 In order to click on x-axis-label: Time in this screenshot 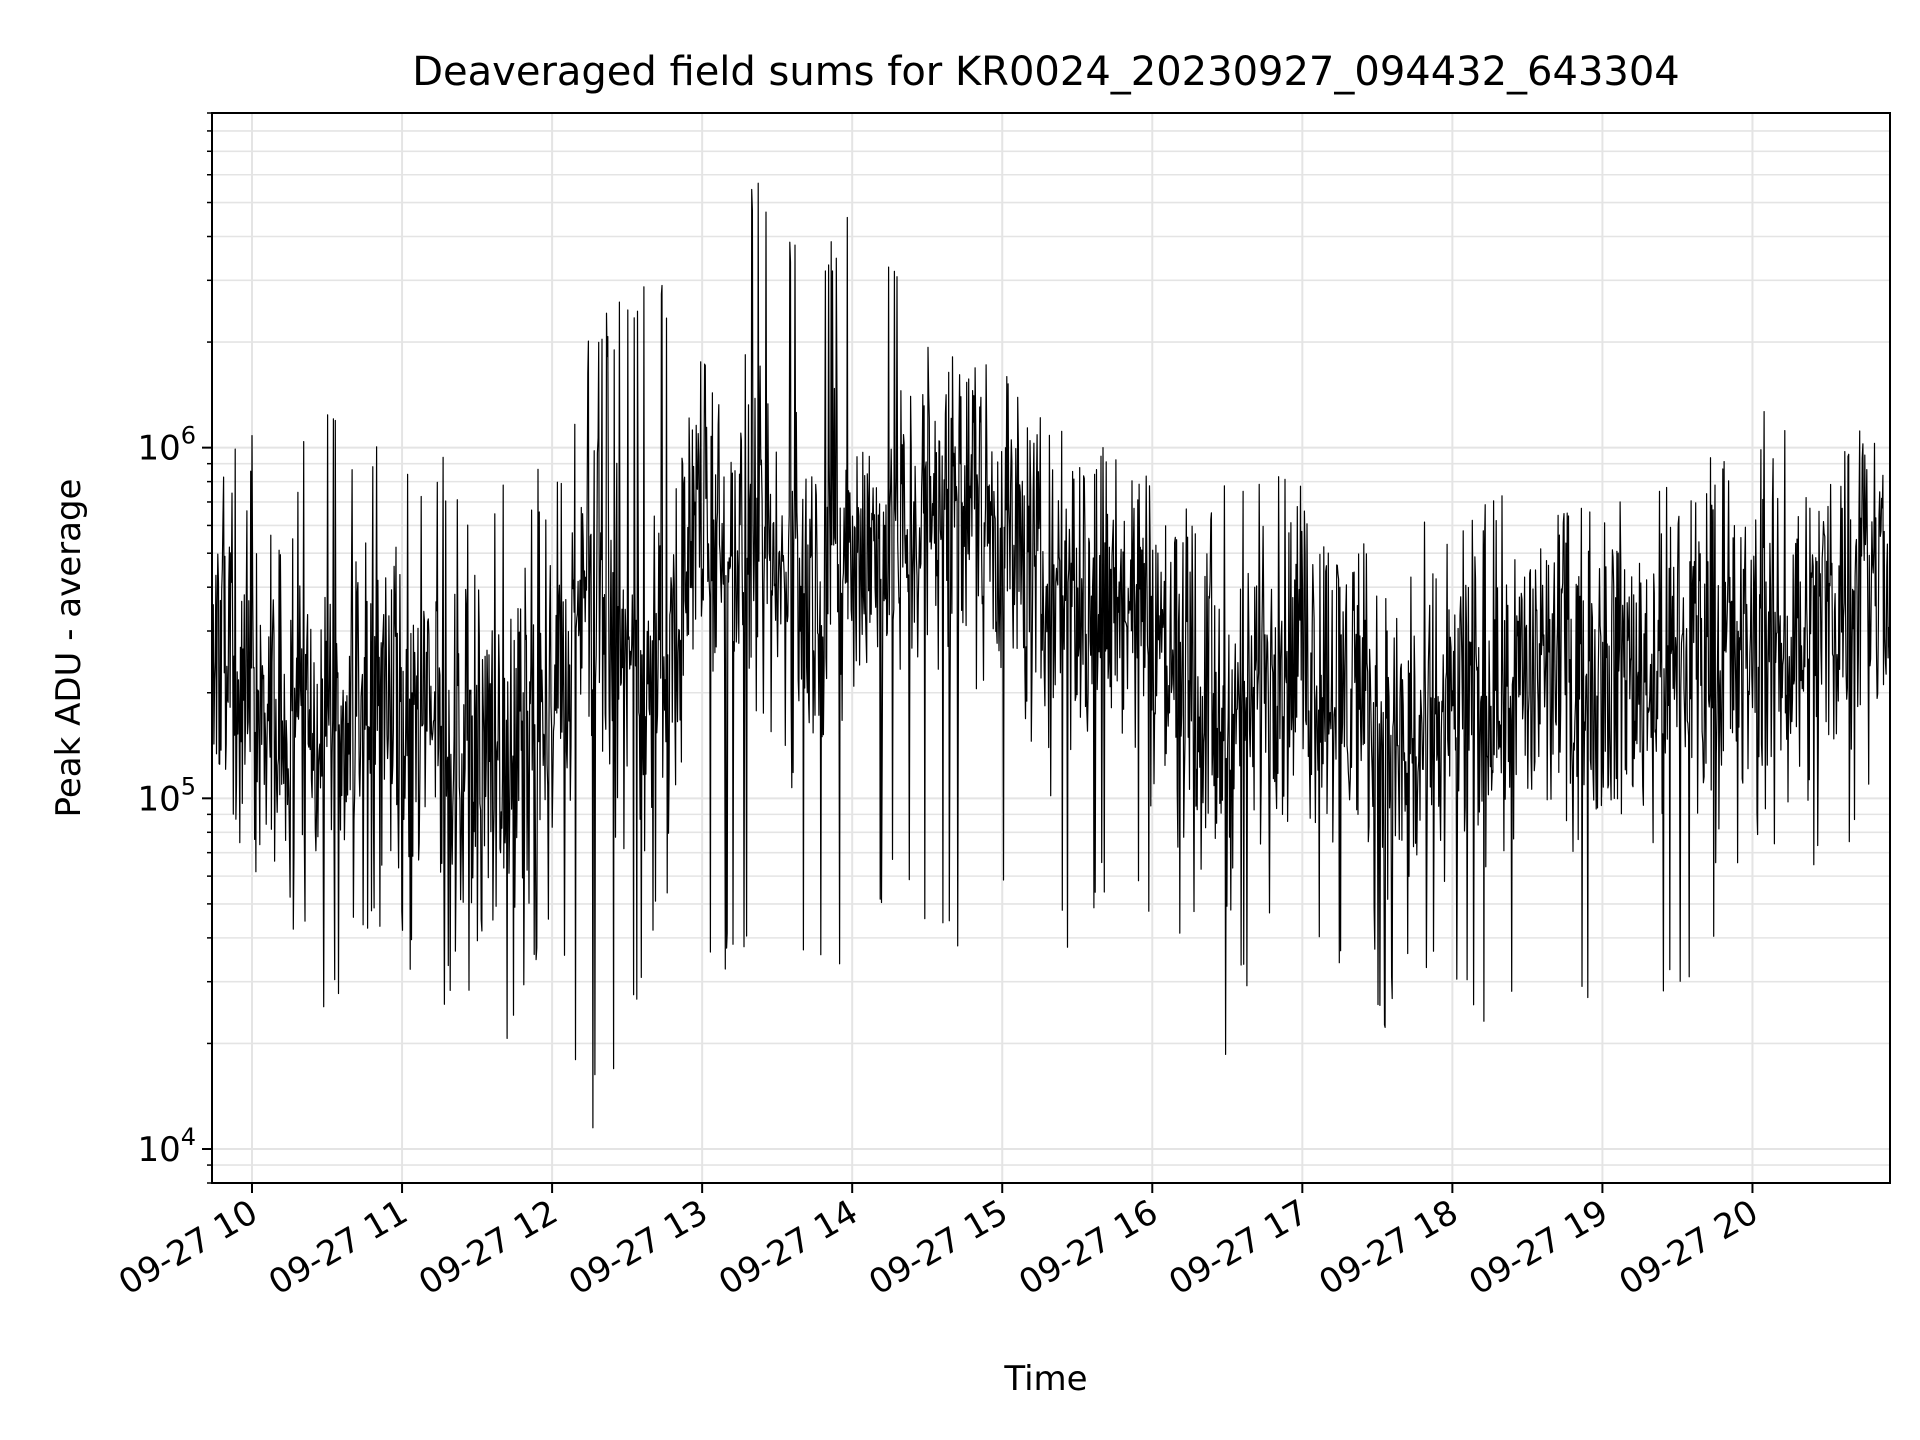, I will do `click(1045, 1379)`.